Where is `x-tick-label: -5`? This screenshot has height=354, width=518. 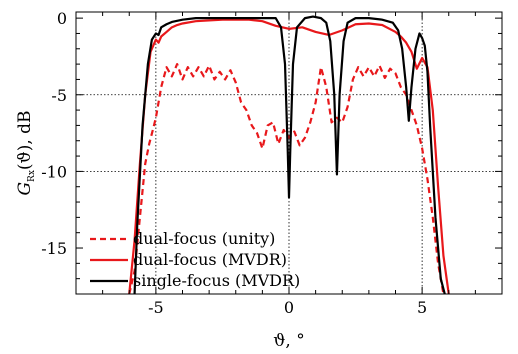 x-tick-label: -5 is located at coordinates (156, 307).